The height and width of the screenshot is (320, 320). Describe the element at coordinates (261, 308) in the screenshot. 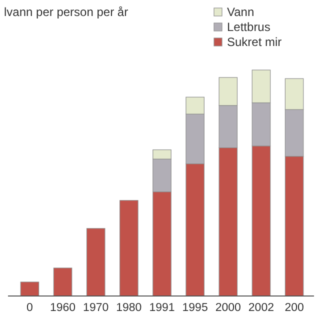

I see `x-tick-label: 2002` at that location.